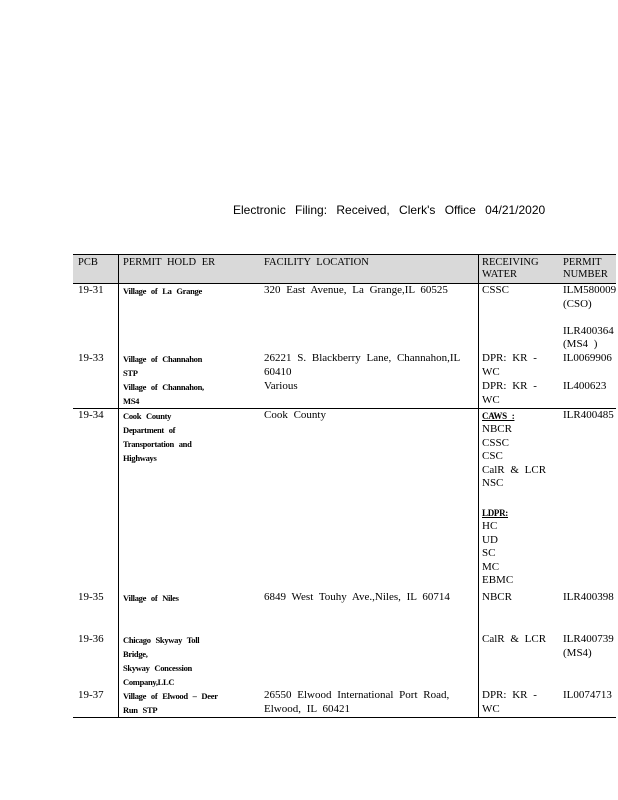 This screenshot has width=618, height=800. Describe the element at coordinates (497, 597) in the screenshot. I see `cell-receiving-water: NBCR` at that location.